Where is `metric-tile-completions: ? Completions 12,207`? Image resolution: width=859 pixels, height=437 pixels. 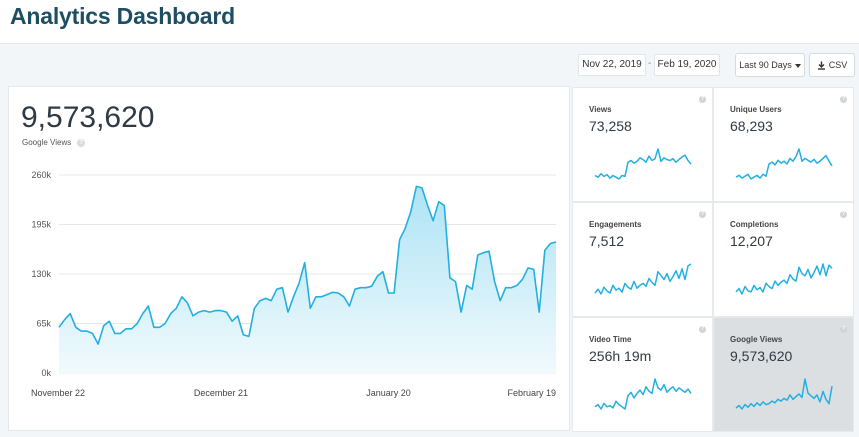 metric-tile-completions: ? Completions 12,207 is located at coordinates (783, 259).